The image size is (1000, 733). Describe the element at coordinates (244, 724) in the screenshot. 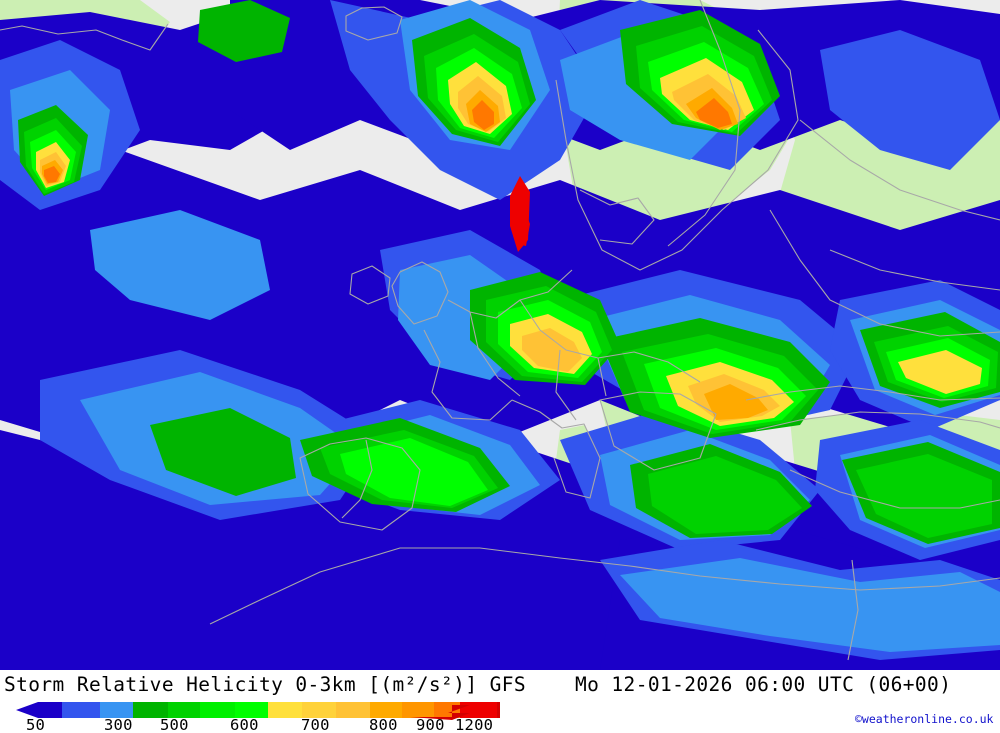

I see `colorbar-tick-600: 600` at that location.